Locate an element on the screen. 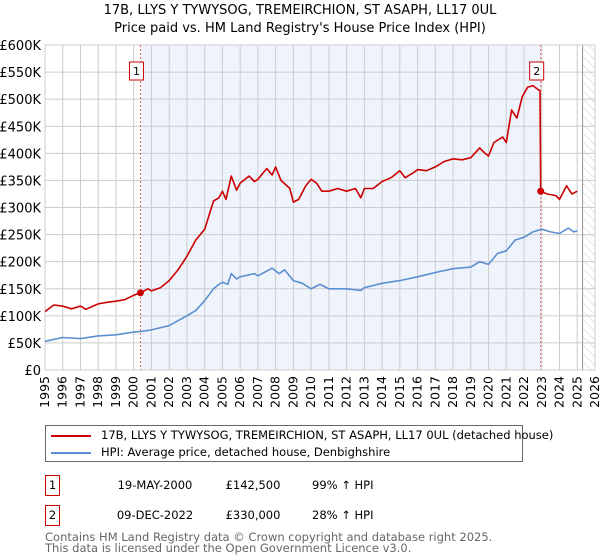  y-tick-label: £550K is located at coordinates (20, 73).